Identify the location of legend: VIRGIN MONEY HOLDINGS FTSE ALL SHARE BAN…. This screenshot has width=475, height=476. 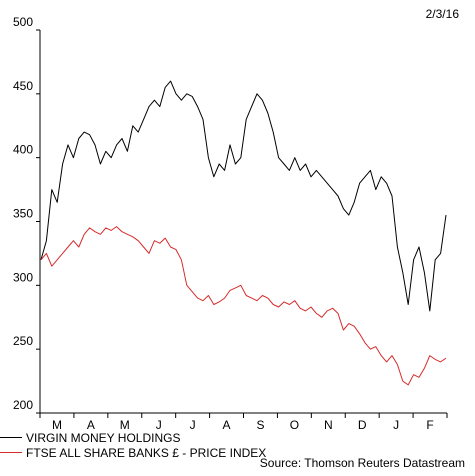
(133, 445).